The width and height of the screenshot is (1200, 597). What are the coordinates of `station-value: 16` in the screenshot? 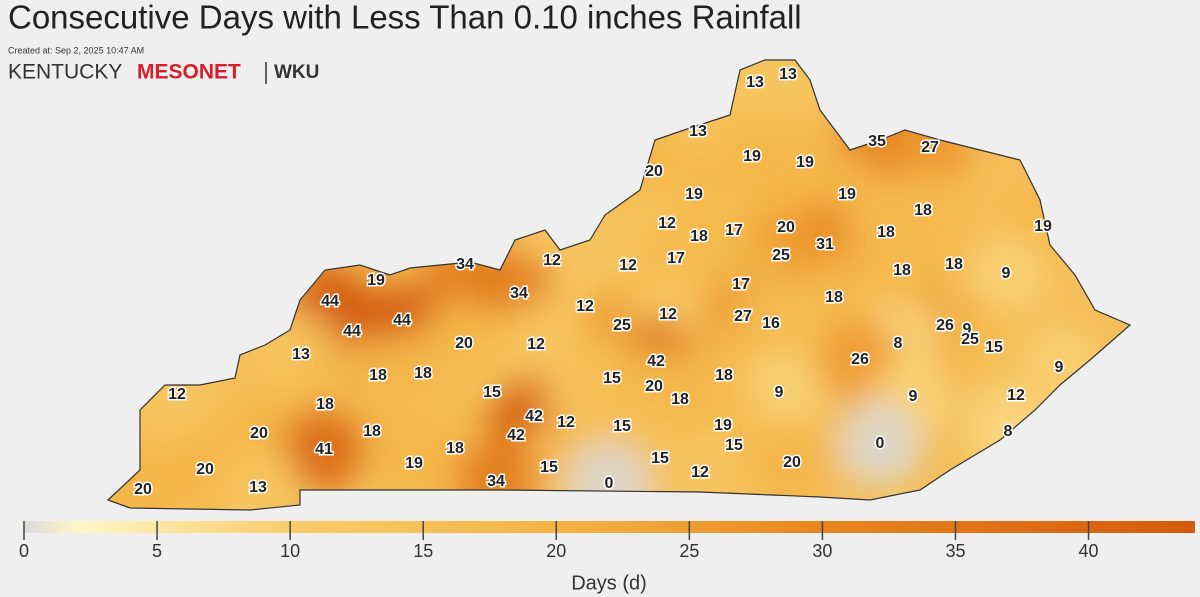 It's located at (771, 323).